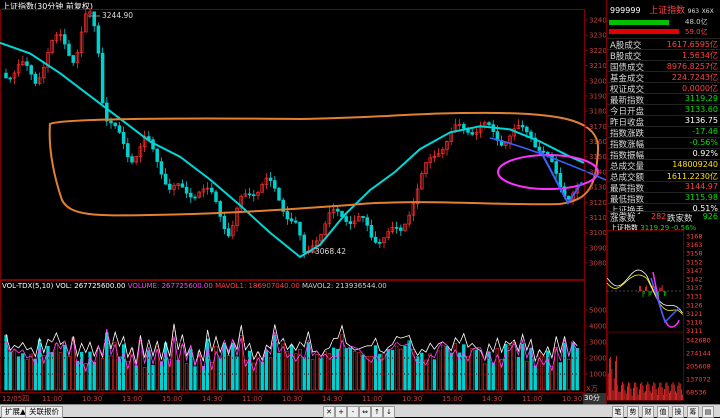  What do you see at coordinates (694, 262) in the screenshot?
I see `mini-price-tick: 3152` at bounding box center [694, 262].